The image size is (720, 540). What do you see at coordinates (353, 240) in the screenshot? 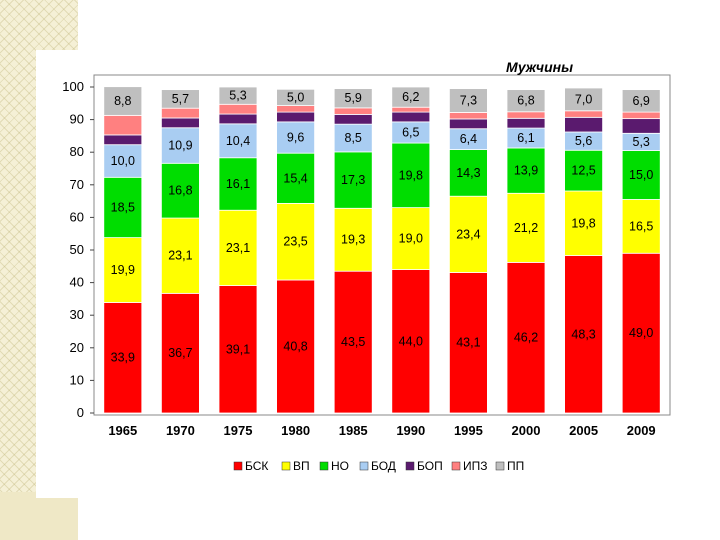
I see `data-label: 19,3` at bounding box center [353, 240].